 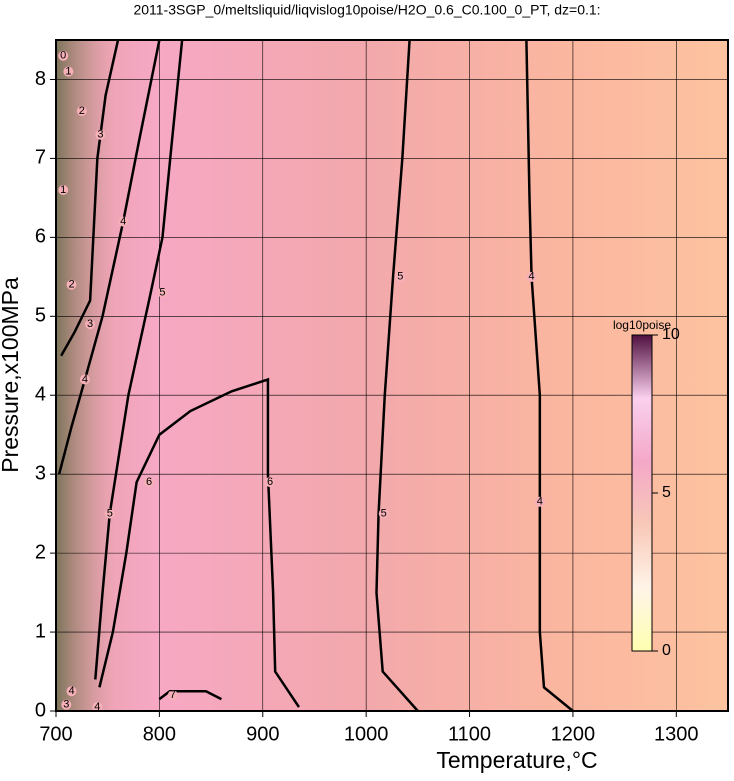 I want to click on y-tick-label: 7, so click(x=40, y=158).